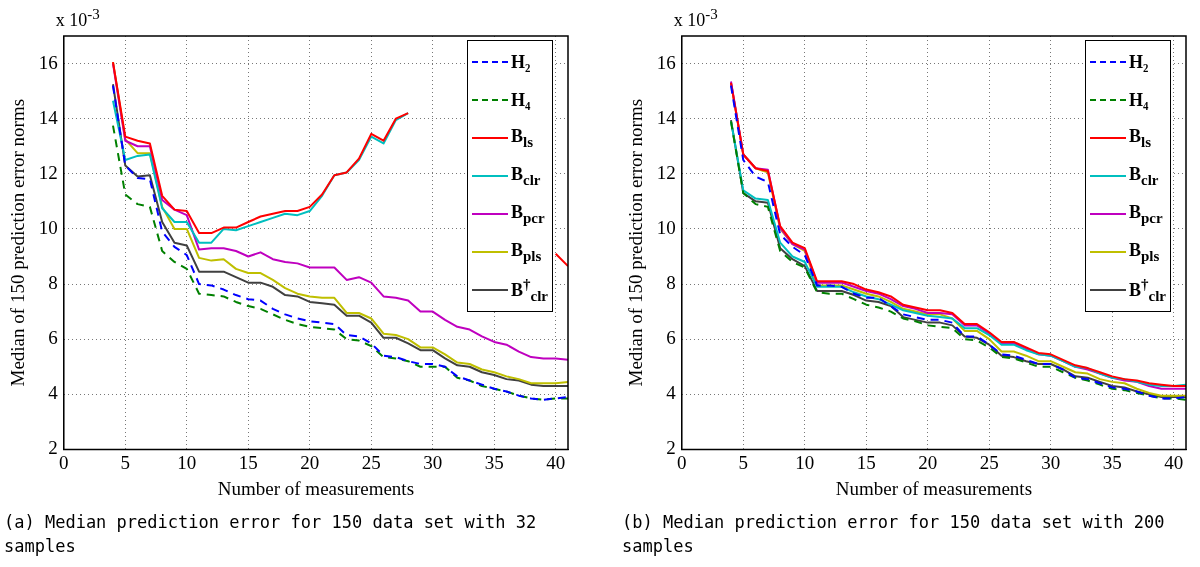 Image resolution: width=1200 pixels, height=567 pixels. Describe the element at coordinates (271, 534) in the screenshot. I see `text: (a) Median prediction error for 150 data set with 32 samples` at that location.